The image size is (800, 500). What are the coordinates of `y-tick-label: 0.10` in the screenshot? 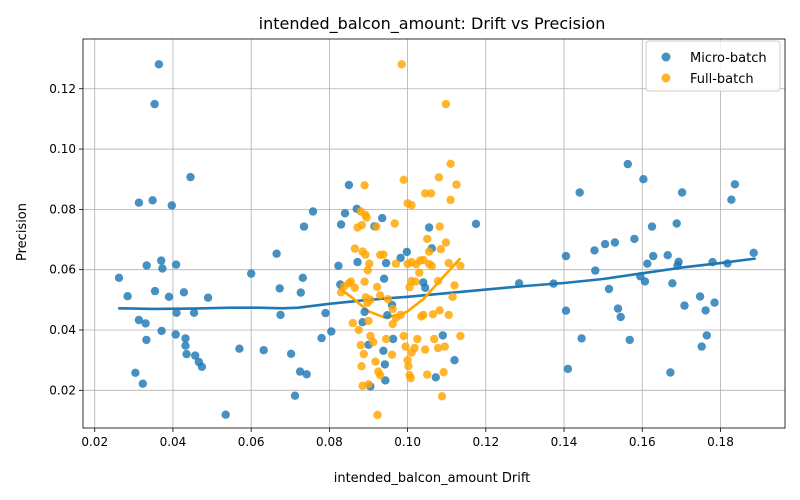 It's located at (62, 149).